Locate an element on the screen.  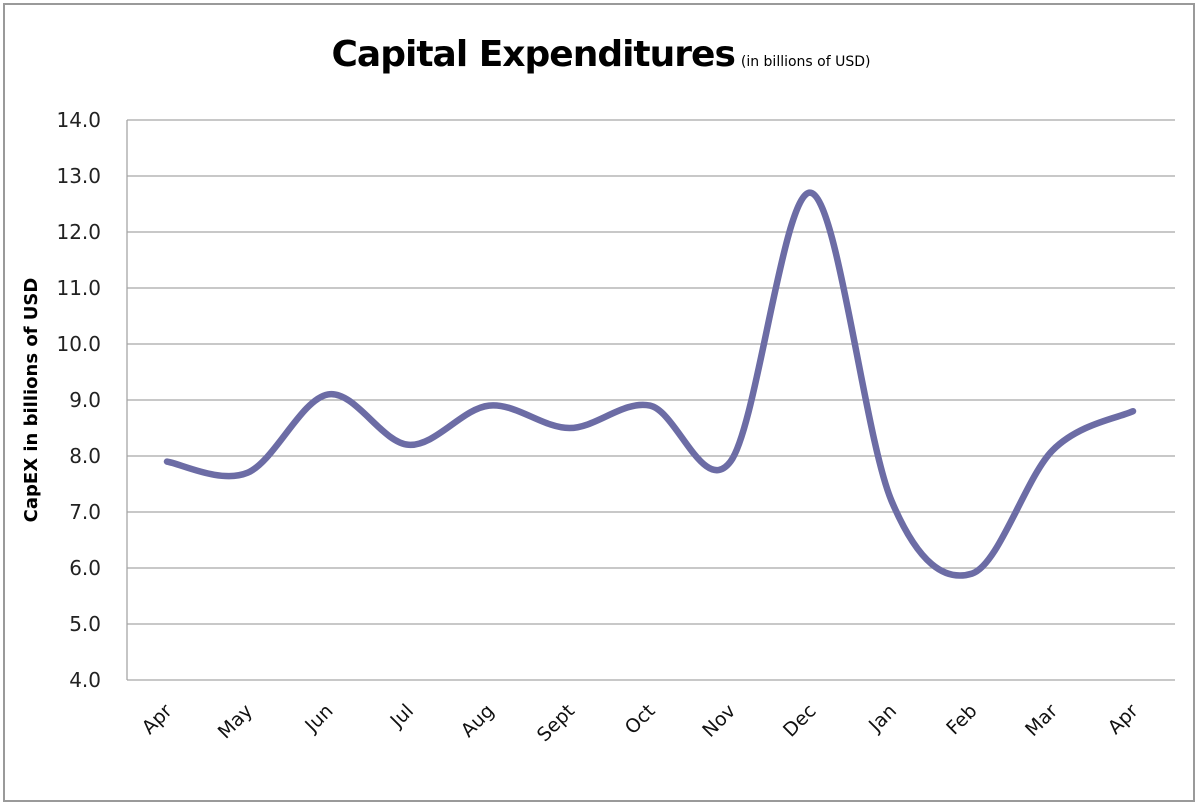
x-tick-label: Jun is located at coordinates (318, 718).